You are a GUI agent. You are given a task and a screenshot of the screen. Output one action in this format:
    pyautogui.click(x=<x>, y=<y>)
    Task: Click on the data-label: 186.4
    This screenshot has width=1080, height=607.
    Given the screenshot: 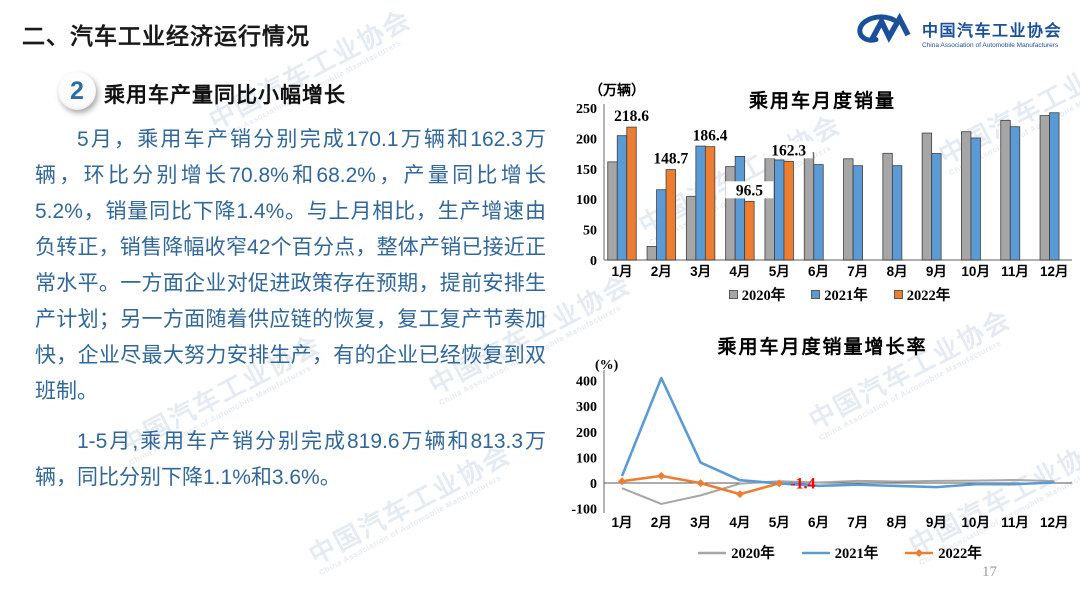 What is the action you would take?
    pyautogui.click(x=710, y=136)
    